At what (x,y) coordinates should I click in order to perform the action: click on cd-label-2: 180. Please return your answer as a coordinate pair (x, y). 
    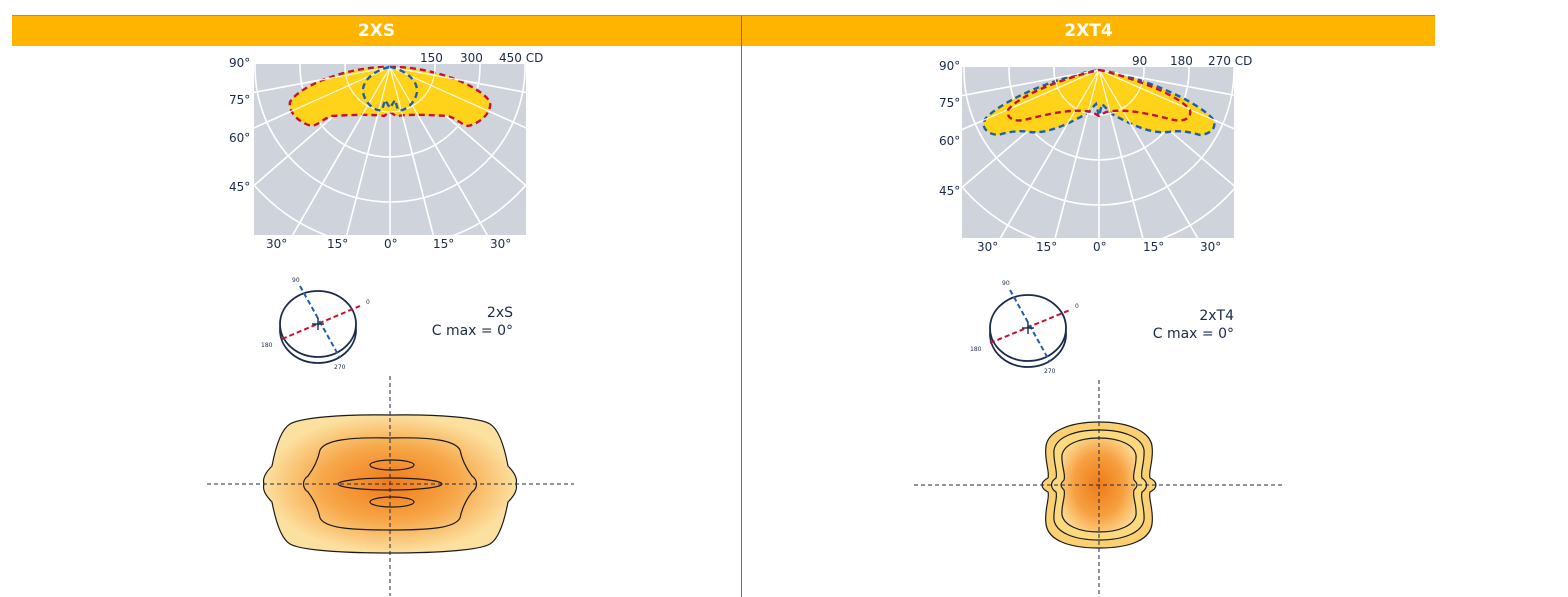
    Looking at the image, I should click on (1181, 61).